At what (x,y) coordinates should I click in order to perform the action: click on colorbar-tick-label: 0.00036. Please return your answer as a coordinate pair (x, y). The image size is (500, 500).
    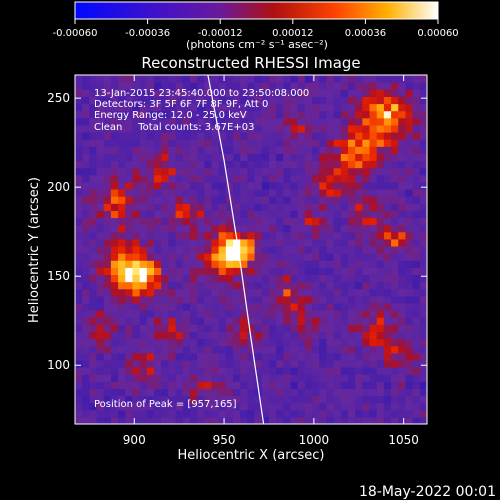
    Looking at the image, I should click on (365, 33).